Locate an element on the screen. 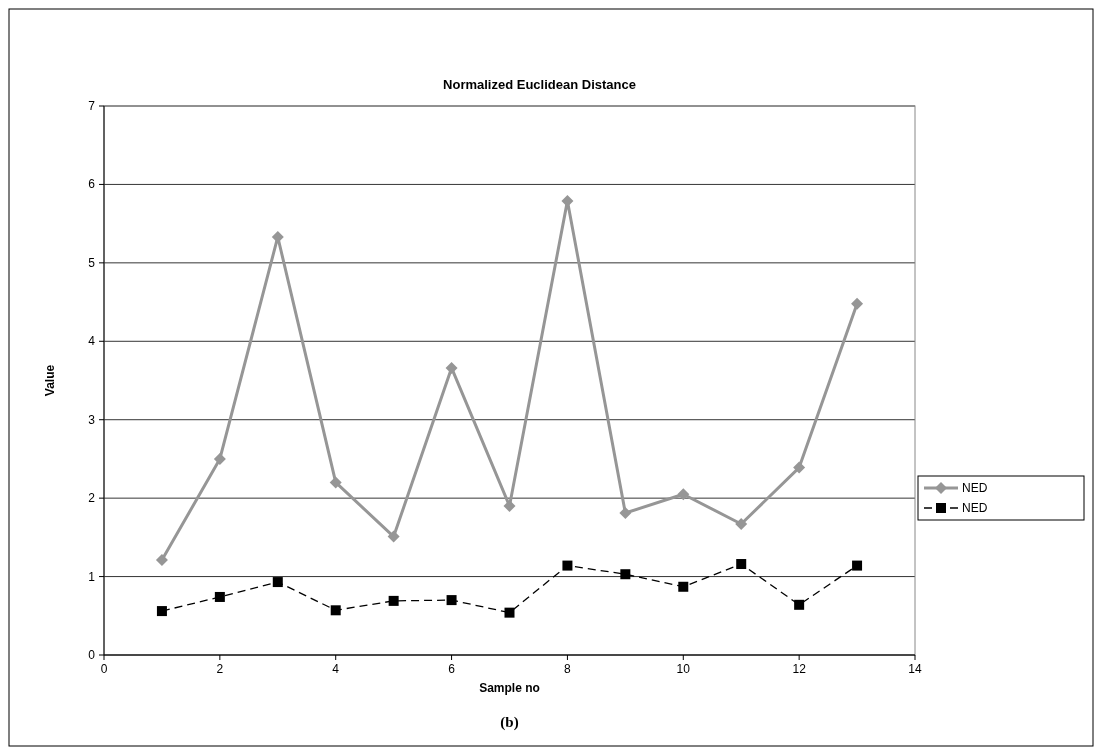  y-tick-label: 5 is located at coordinates (92, 262).